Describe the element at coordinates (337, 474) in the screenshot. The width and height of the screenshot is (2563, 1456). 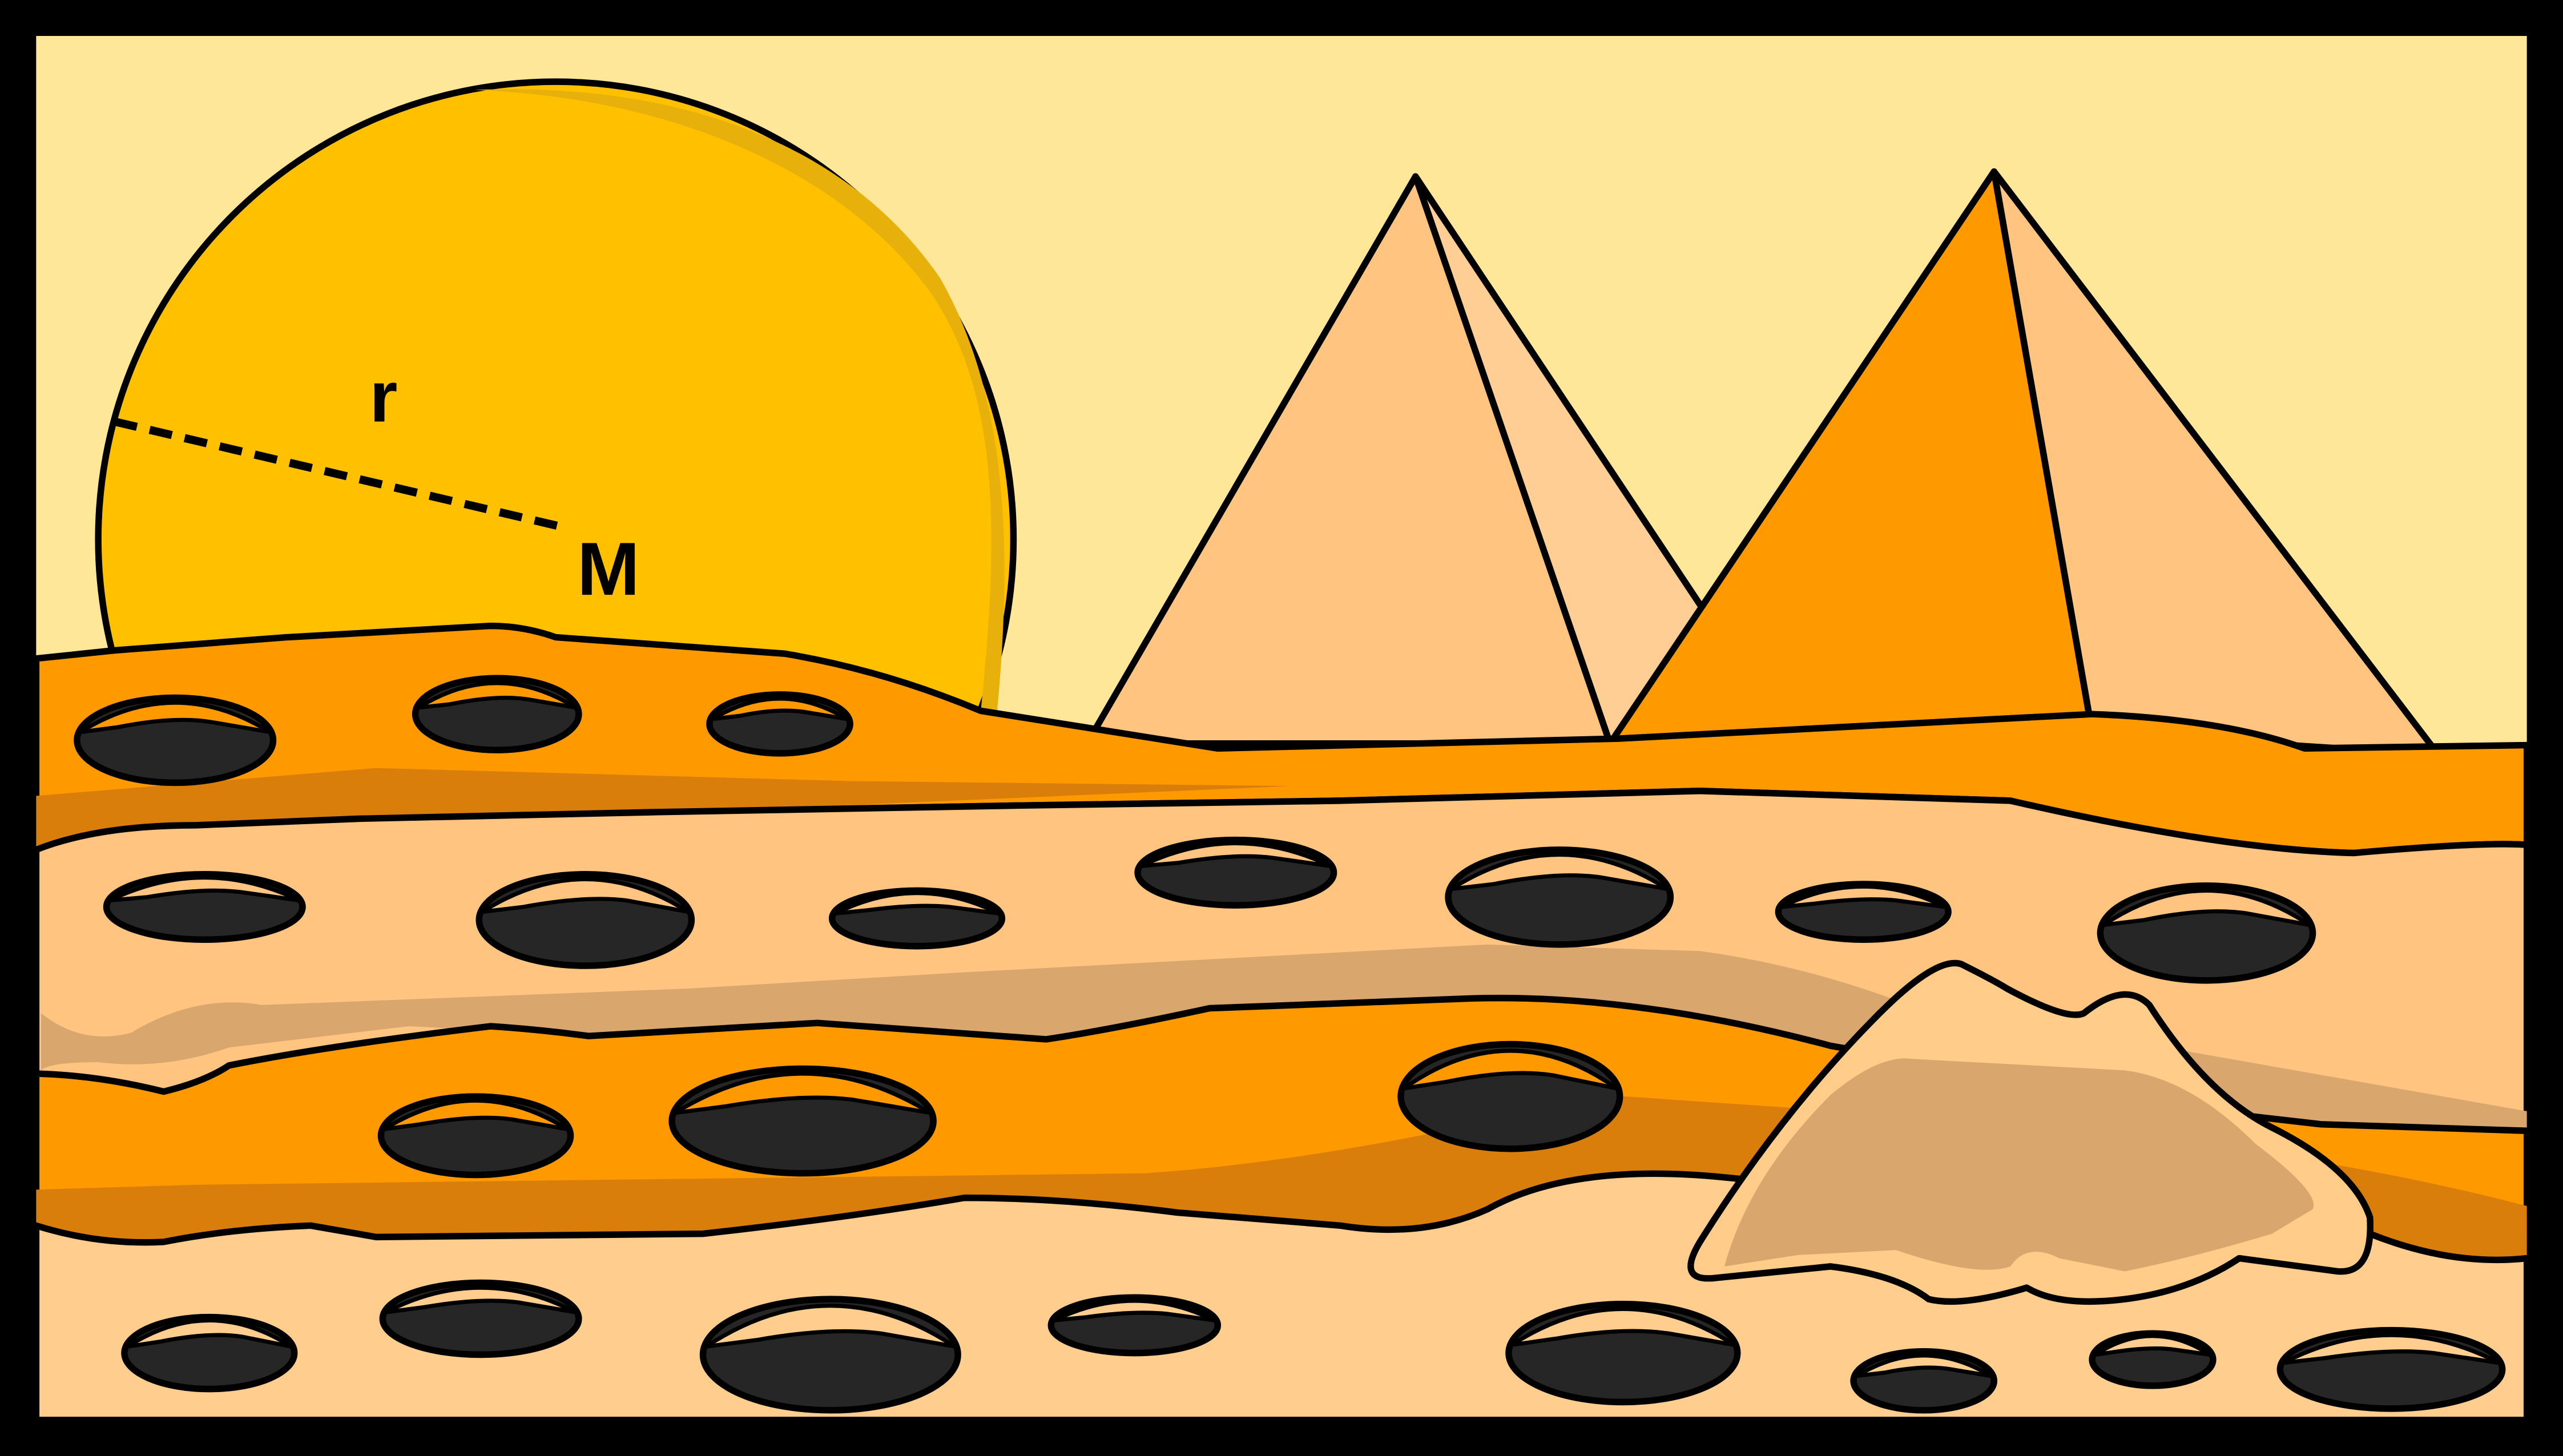
I see `radius-line` at that location.